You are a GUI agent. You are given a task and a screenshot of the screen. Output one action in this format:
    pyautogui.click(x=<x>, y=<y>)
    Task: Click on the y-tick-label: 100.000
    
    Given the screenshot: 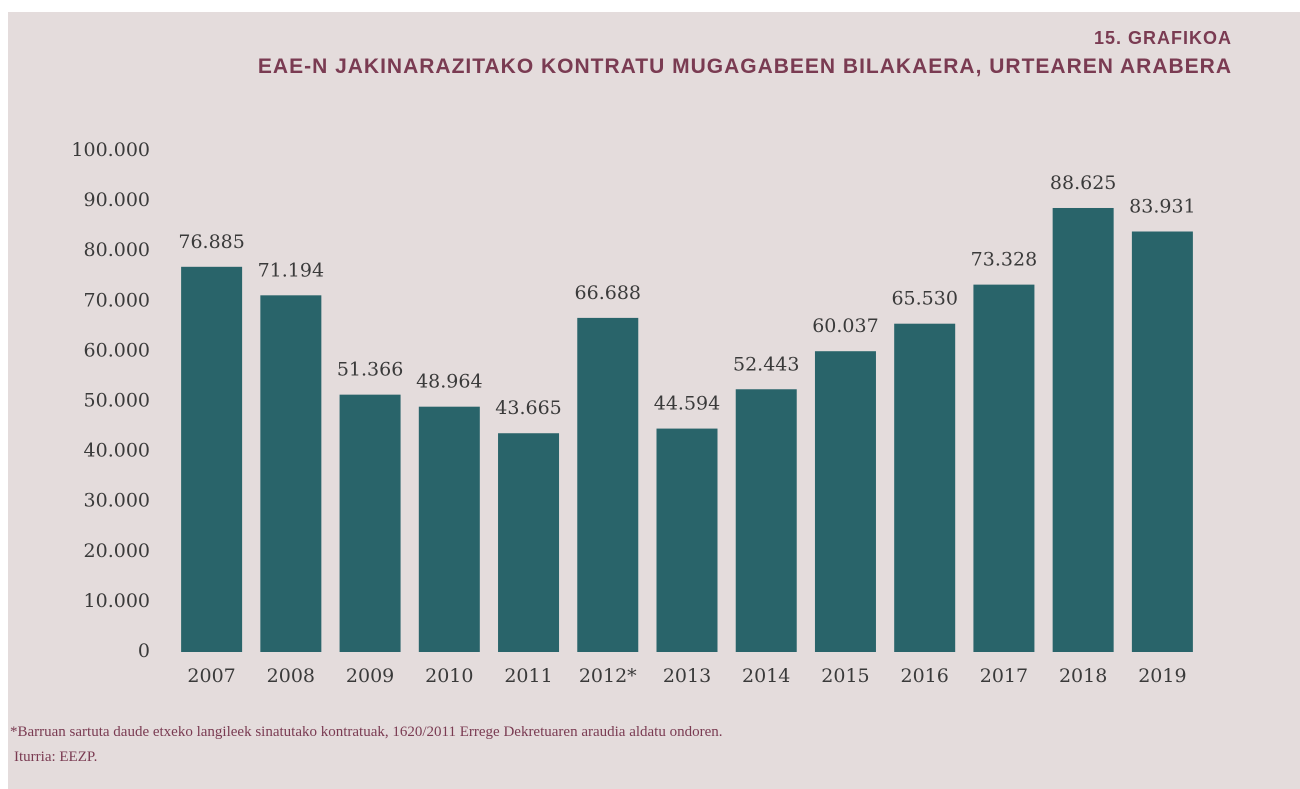 What is the action you would take?
    pyautogui.click(x=110, y=150)
    